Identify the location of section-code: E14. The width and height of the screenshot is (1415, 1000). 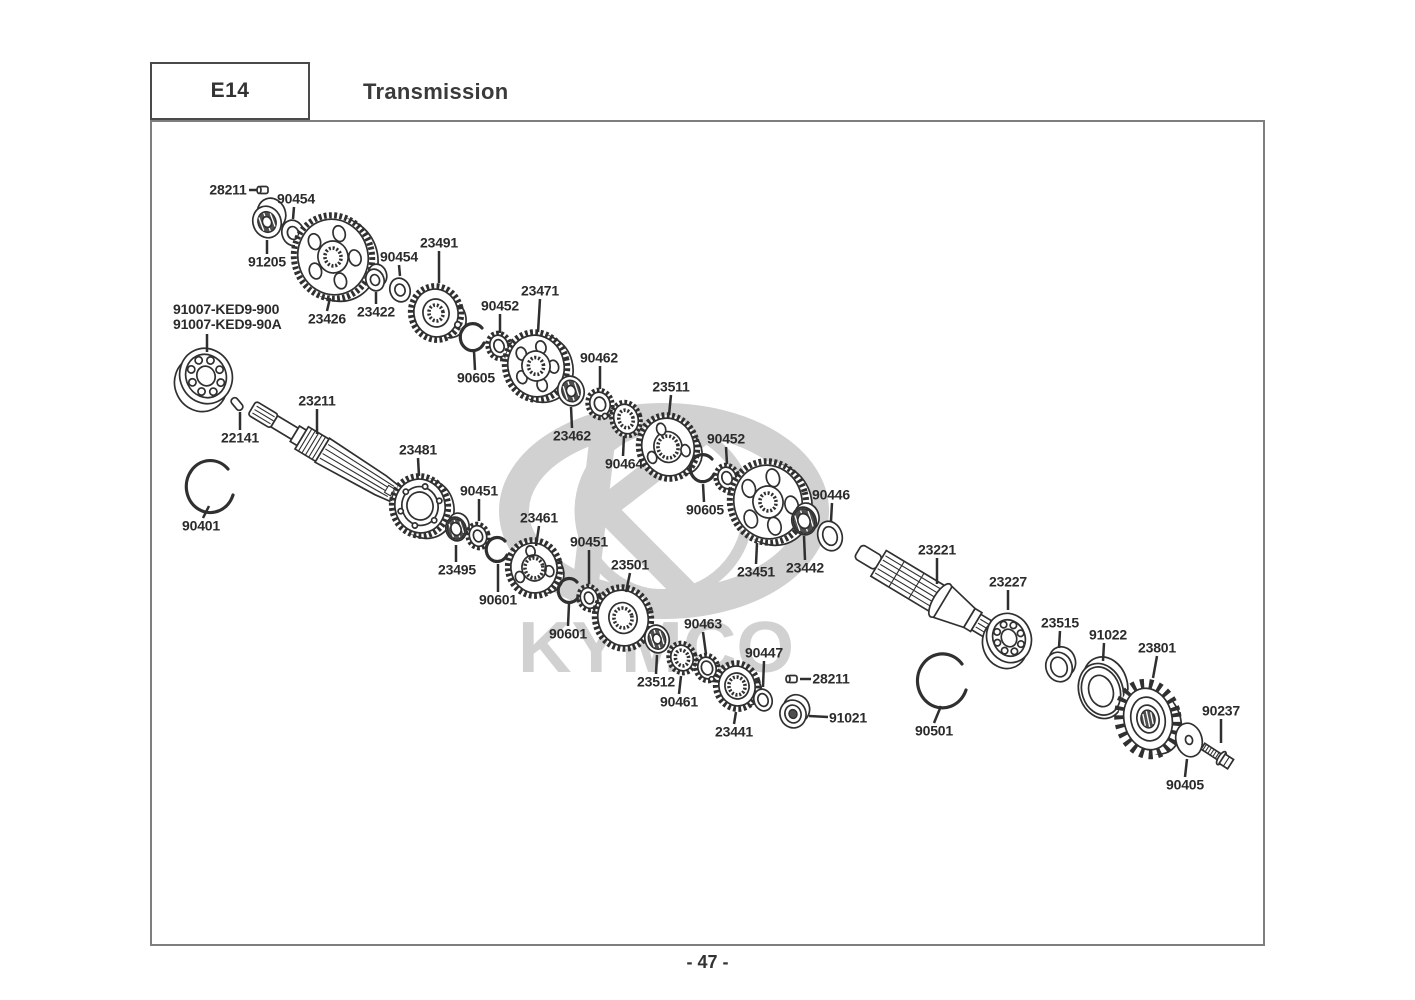
(230, 90).